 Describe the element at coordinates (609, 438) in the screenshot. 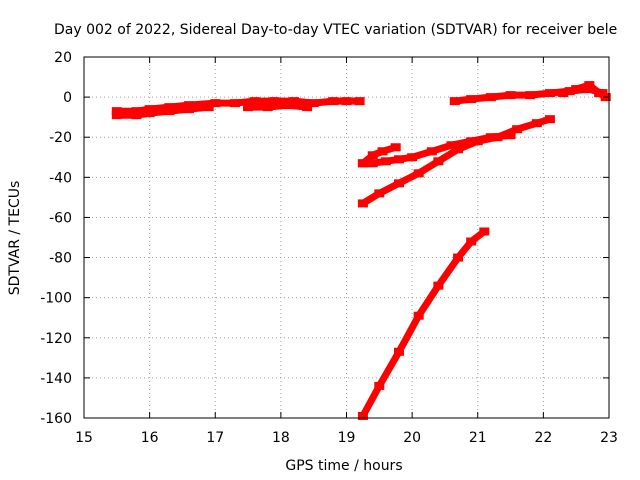

I see `x-tick-label: 23` at that location.